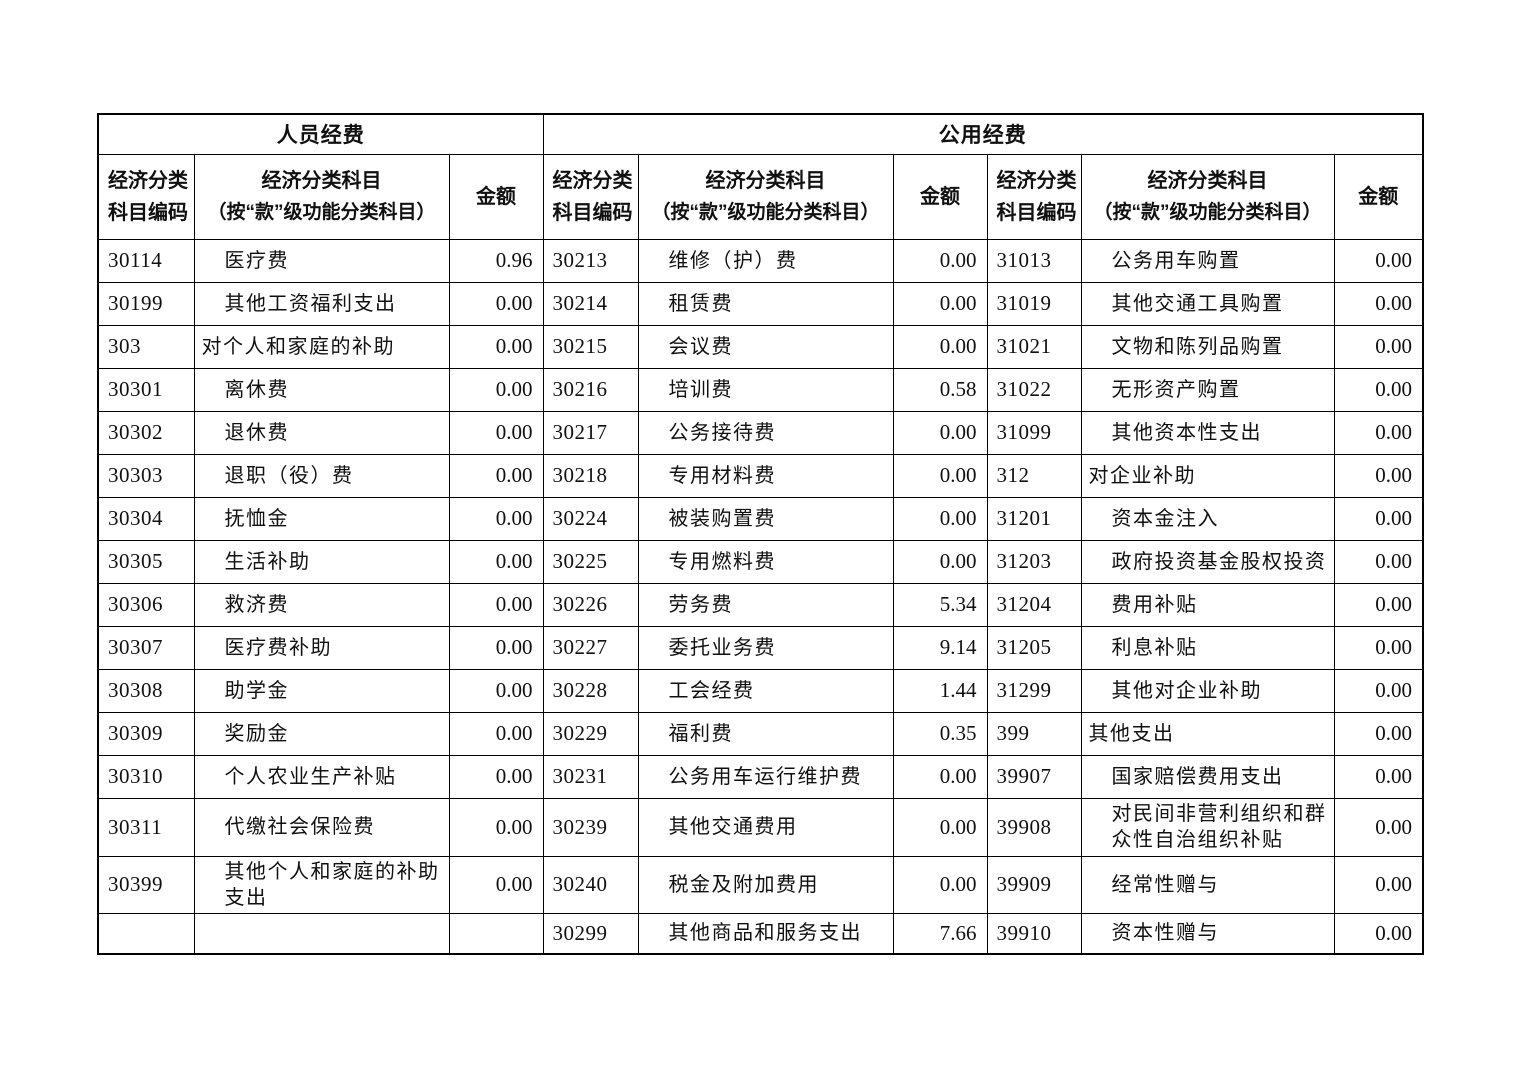  I want to click on subject-cell: 个人农业生产补贴, so click(321, 776).